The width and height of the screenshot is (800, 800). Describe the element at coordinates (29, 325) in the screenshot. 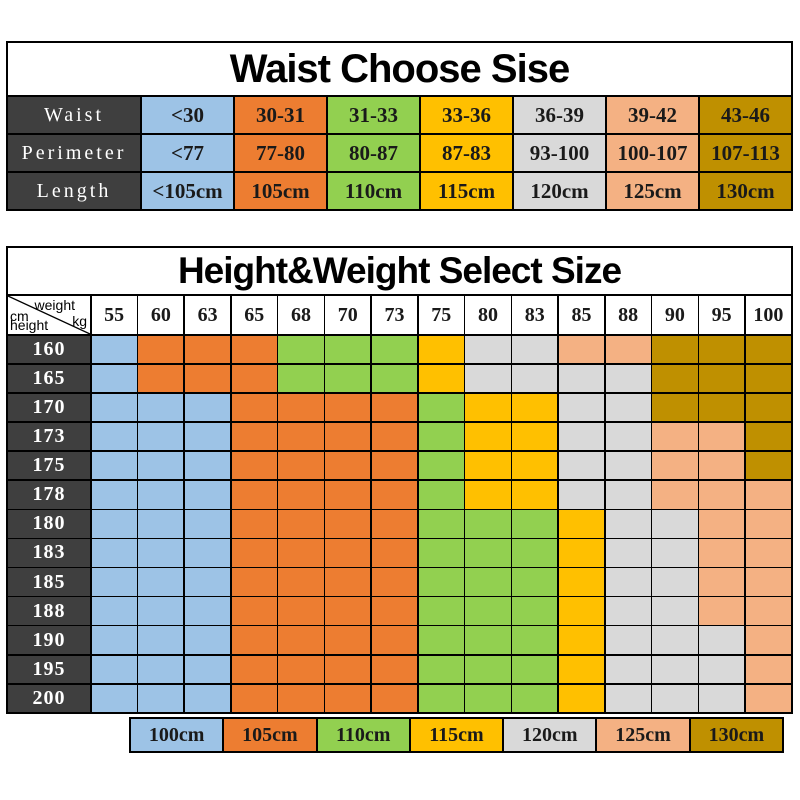

I see `corner-label-height: height` at that location.